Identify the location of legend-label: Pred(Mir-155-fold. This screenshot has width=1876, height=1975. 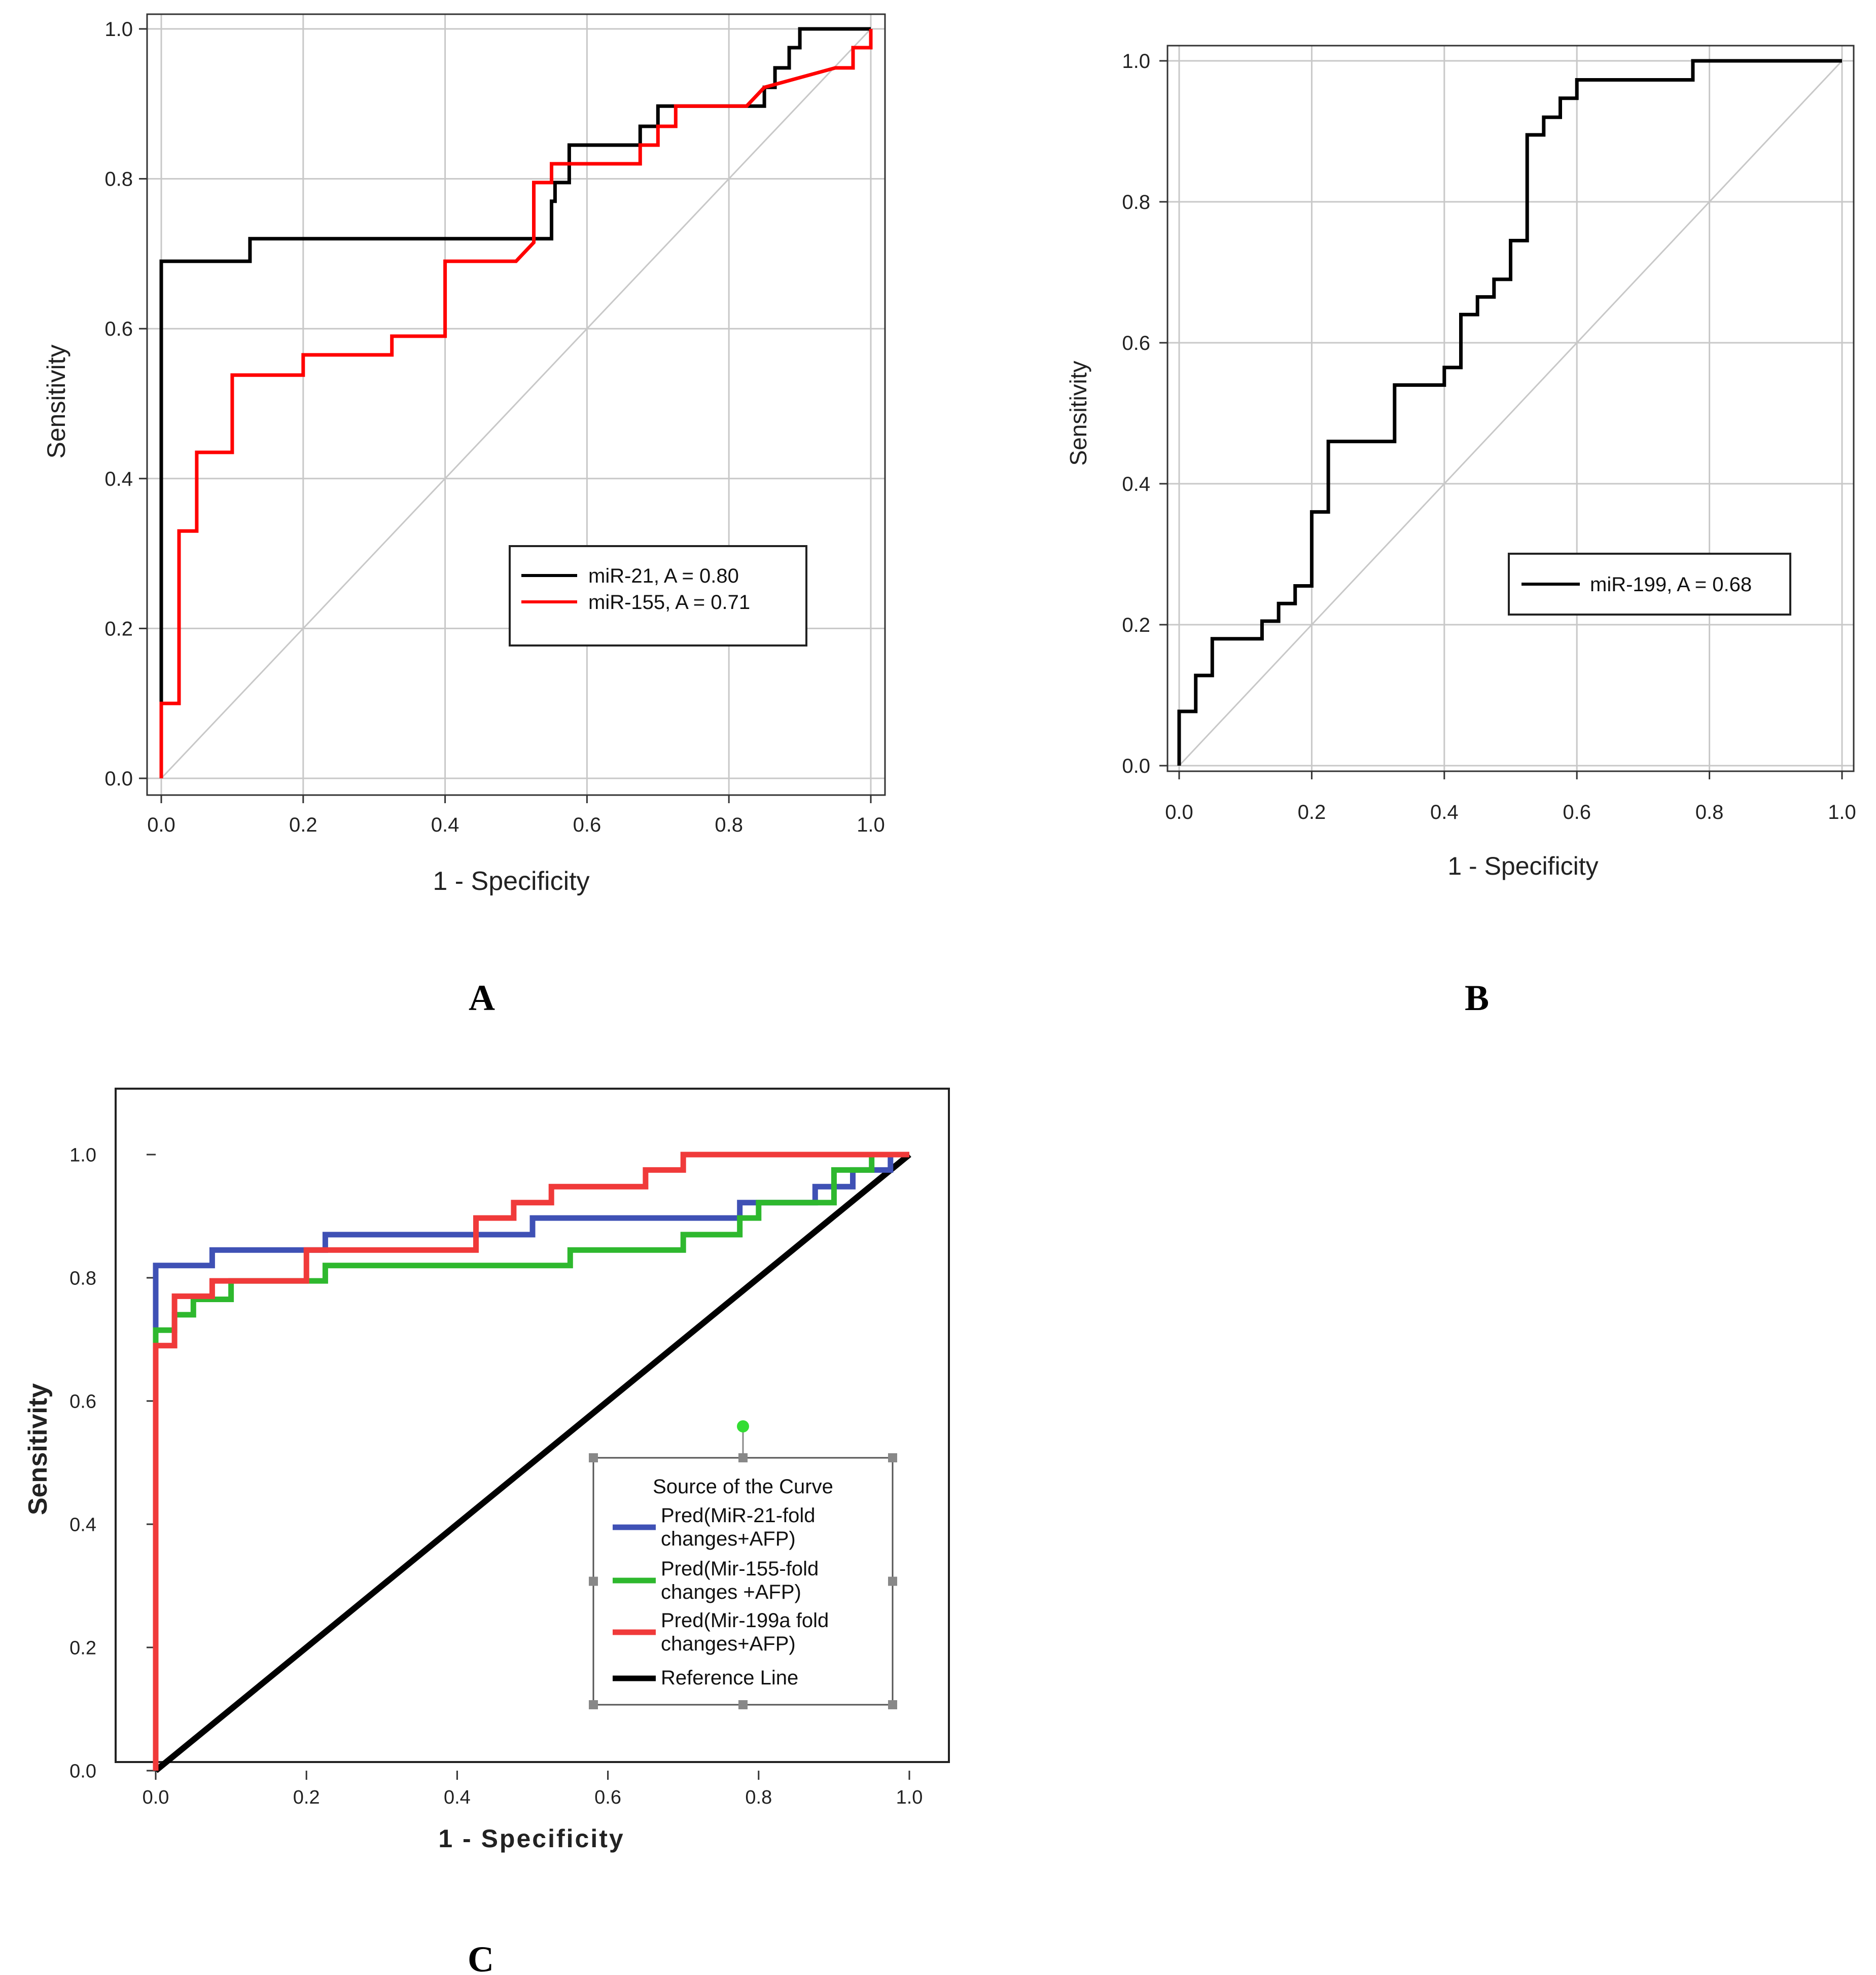
(740, 1569).